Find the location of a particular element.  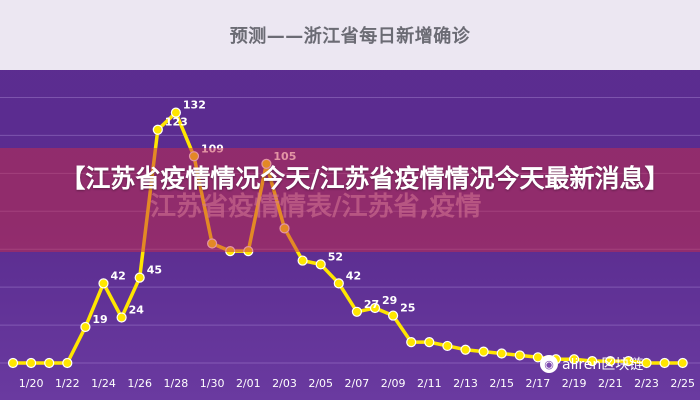

watermark-text: aliren区块链 is located at coordinates (603, 365).